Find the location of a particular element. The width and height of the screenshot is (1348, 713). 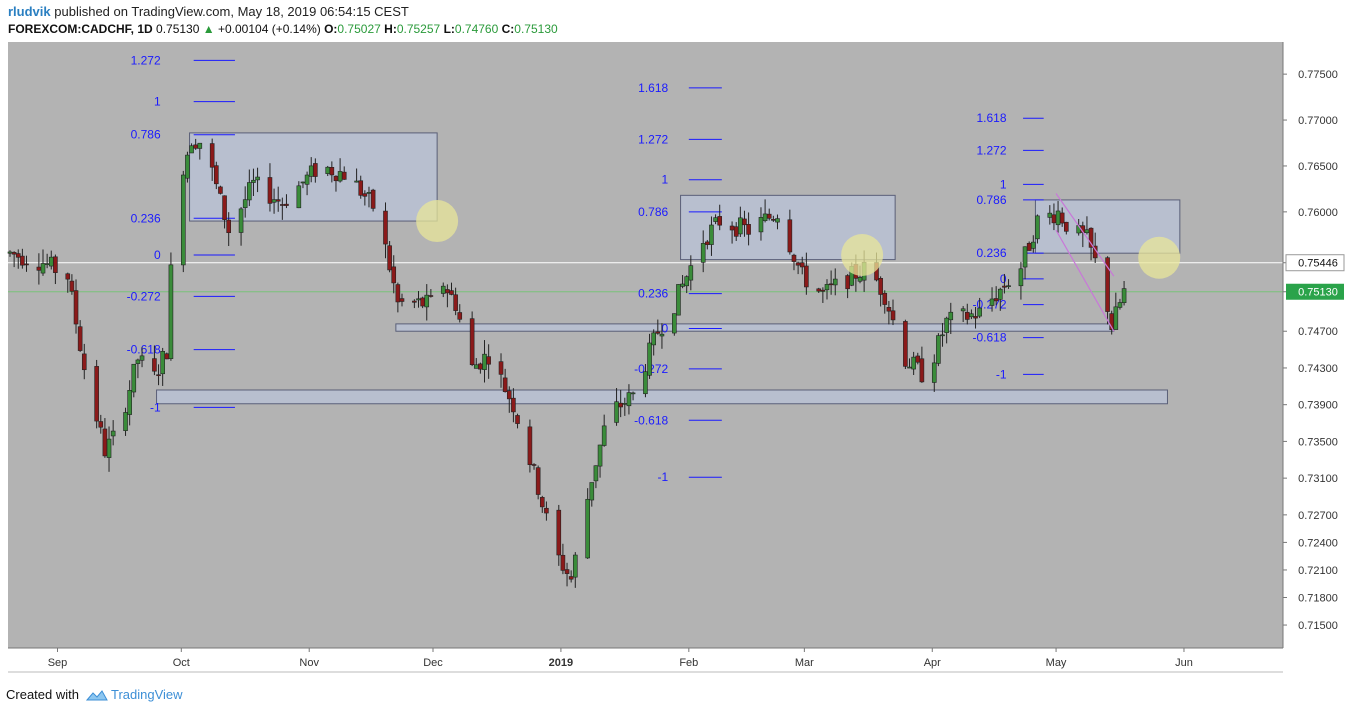

target-circles is located at coordinates (798, 239).